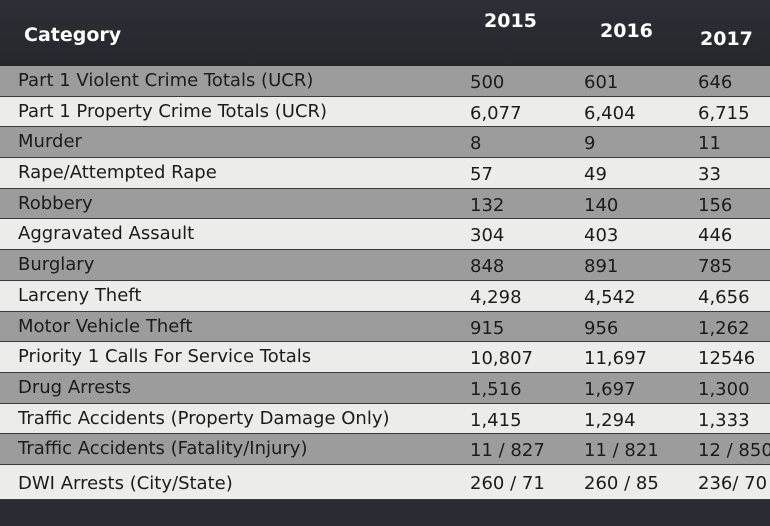 The height and width of the screenshot is (526, 770). Describe the element at coordinates (125, 483) in the screenshot. I see `row-category: DWI Arrests (City/State)` at that location.